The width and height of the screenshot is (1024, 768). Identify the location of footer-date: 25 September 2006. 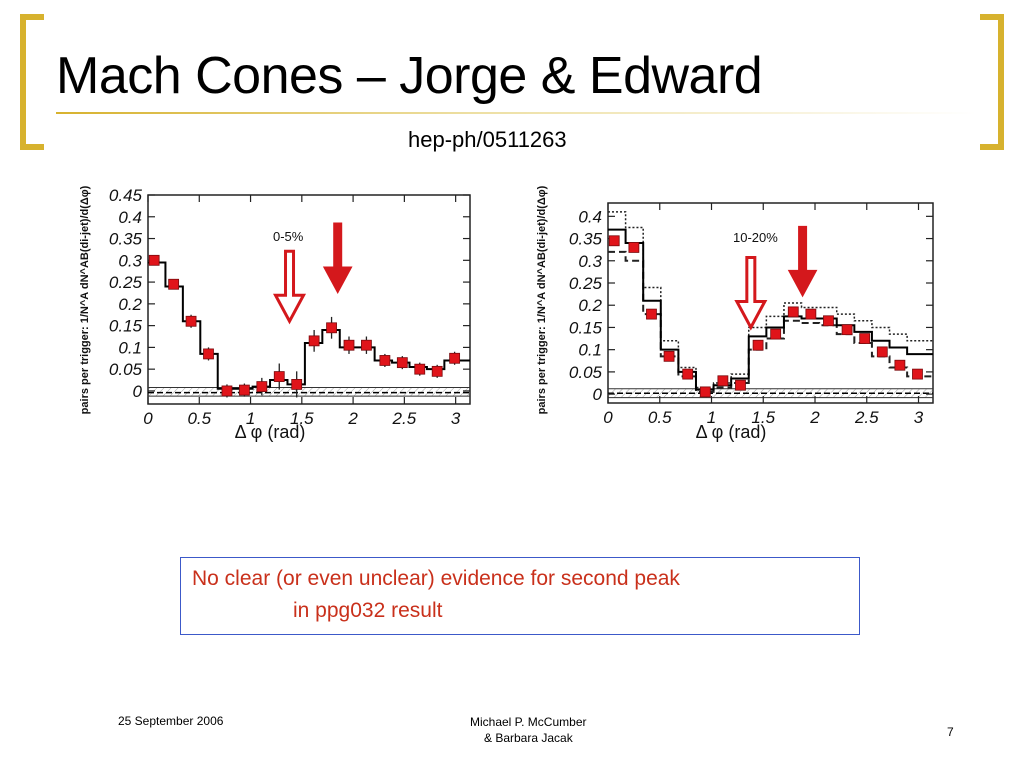
(171, 721).